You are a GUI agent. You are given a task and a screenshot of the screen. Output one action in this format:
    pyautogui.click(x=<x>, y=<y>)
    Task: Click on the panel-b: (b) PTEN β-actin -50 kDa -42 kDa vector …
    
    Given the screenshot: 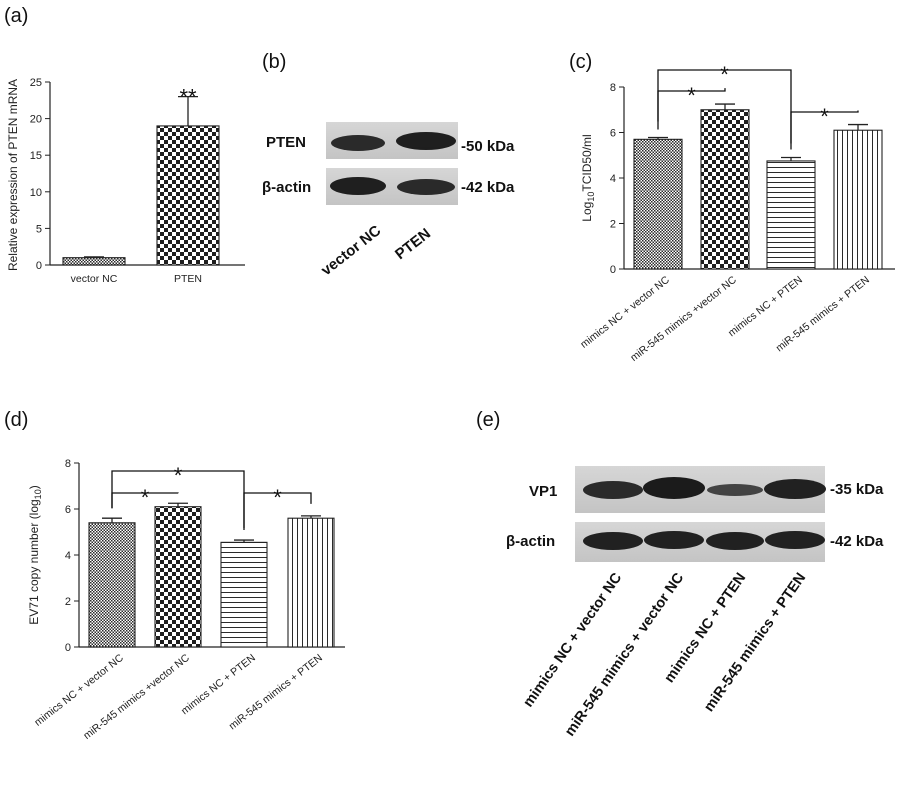 What is the action you would take?
    pyautogui.click(x=388, y=165)
    